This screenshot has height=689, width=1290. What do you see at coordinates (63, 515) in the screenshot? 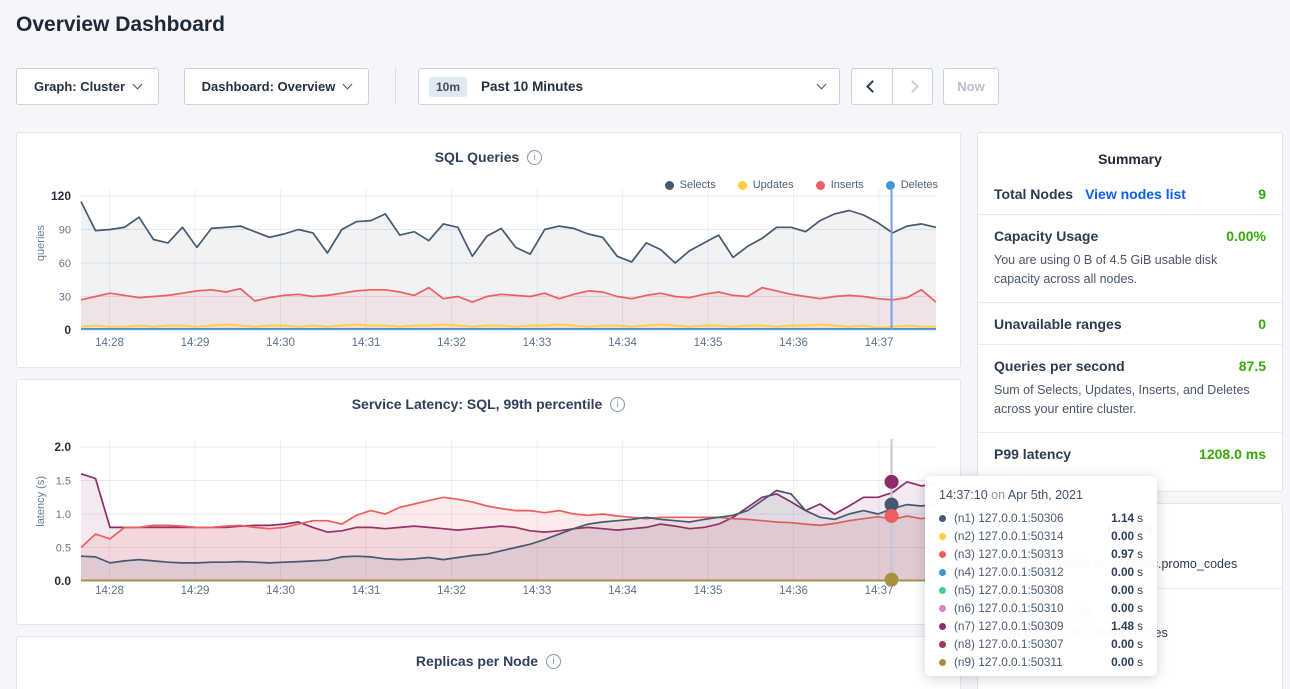
I see `svg-text: 1.0` at bounding box center [63, 515].